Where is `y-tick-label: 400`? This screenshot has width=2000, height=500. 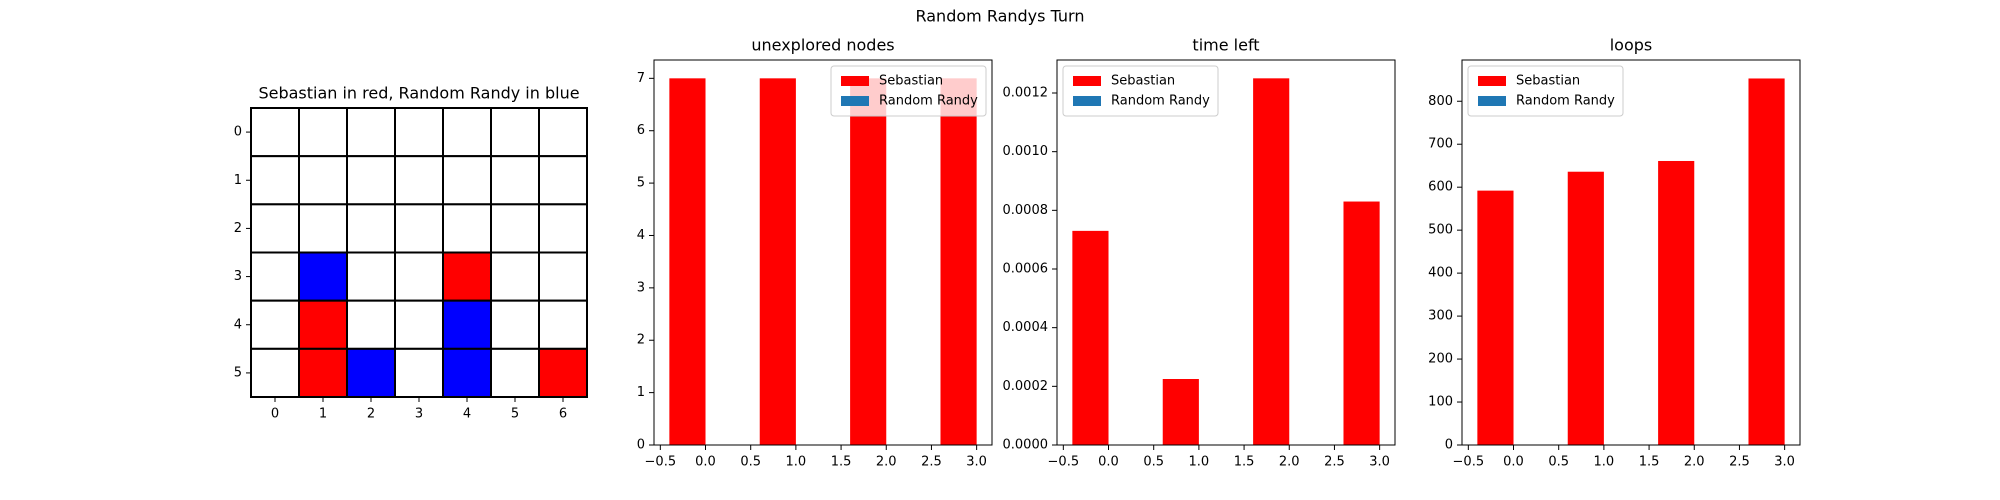 y-tick-label: 400 is located at coordinates (1440, 273).